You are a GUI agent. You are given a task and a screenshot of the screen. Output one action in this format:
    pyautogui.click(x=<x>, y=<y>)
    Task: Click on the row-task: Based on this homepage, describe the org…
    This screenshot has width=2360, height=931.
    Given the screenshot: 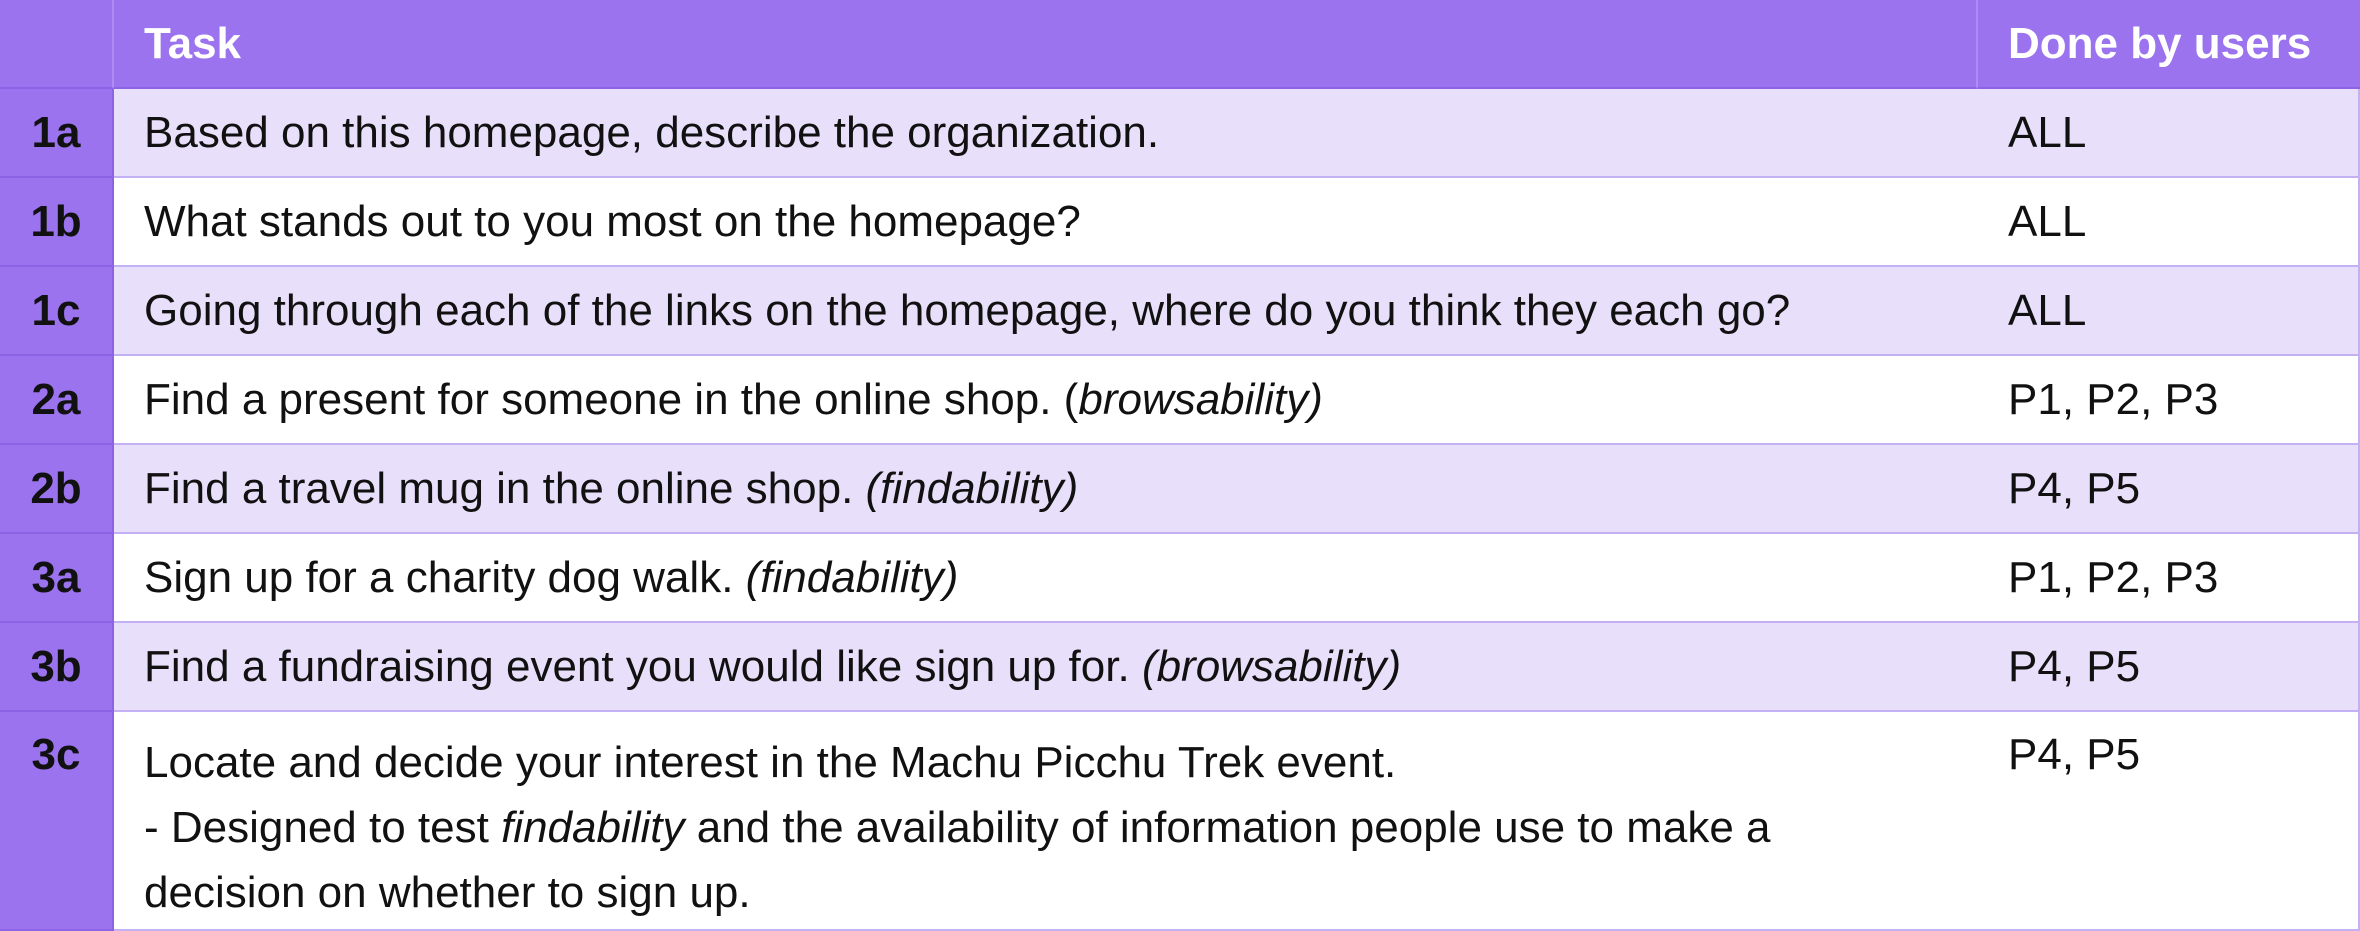 What is the action you would take?
    pyautogui.click(x=1046, y=133)
    